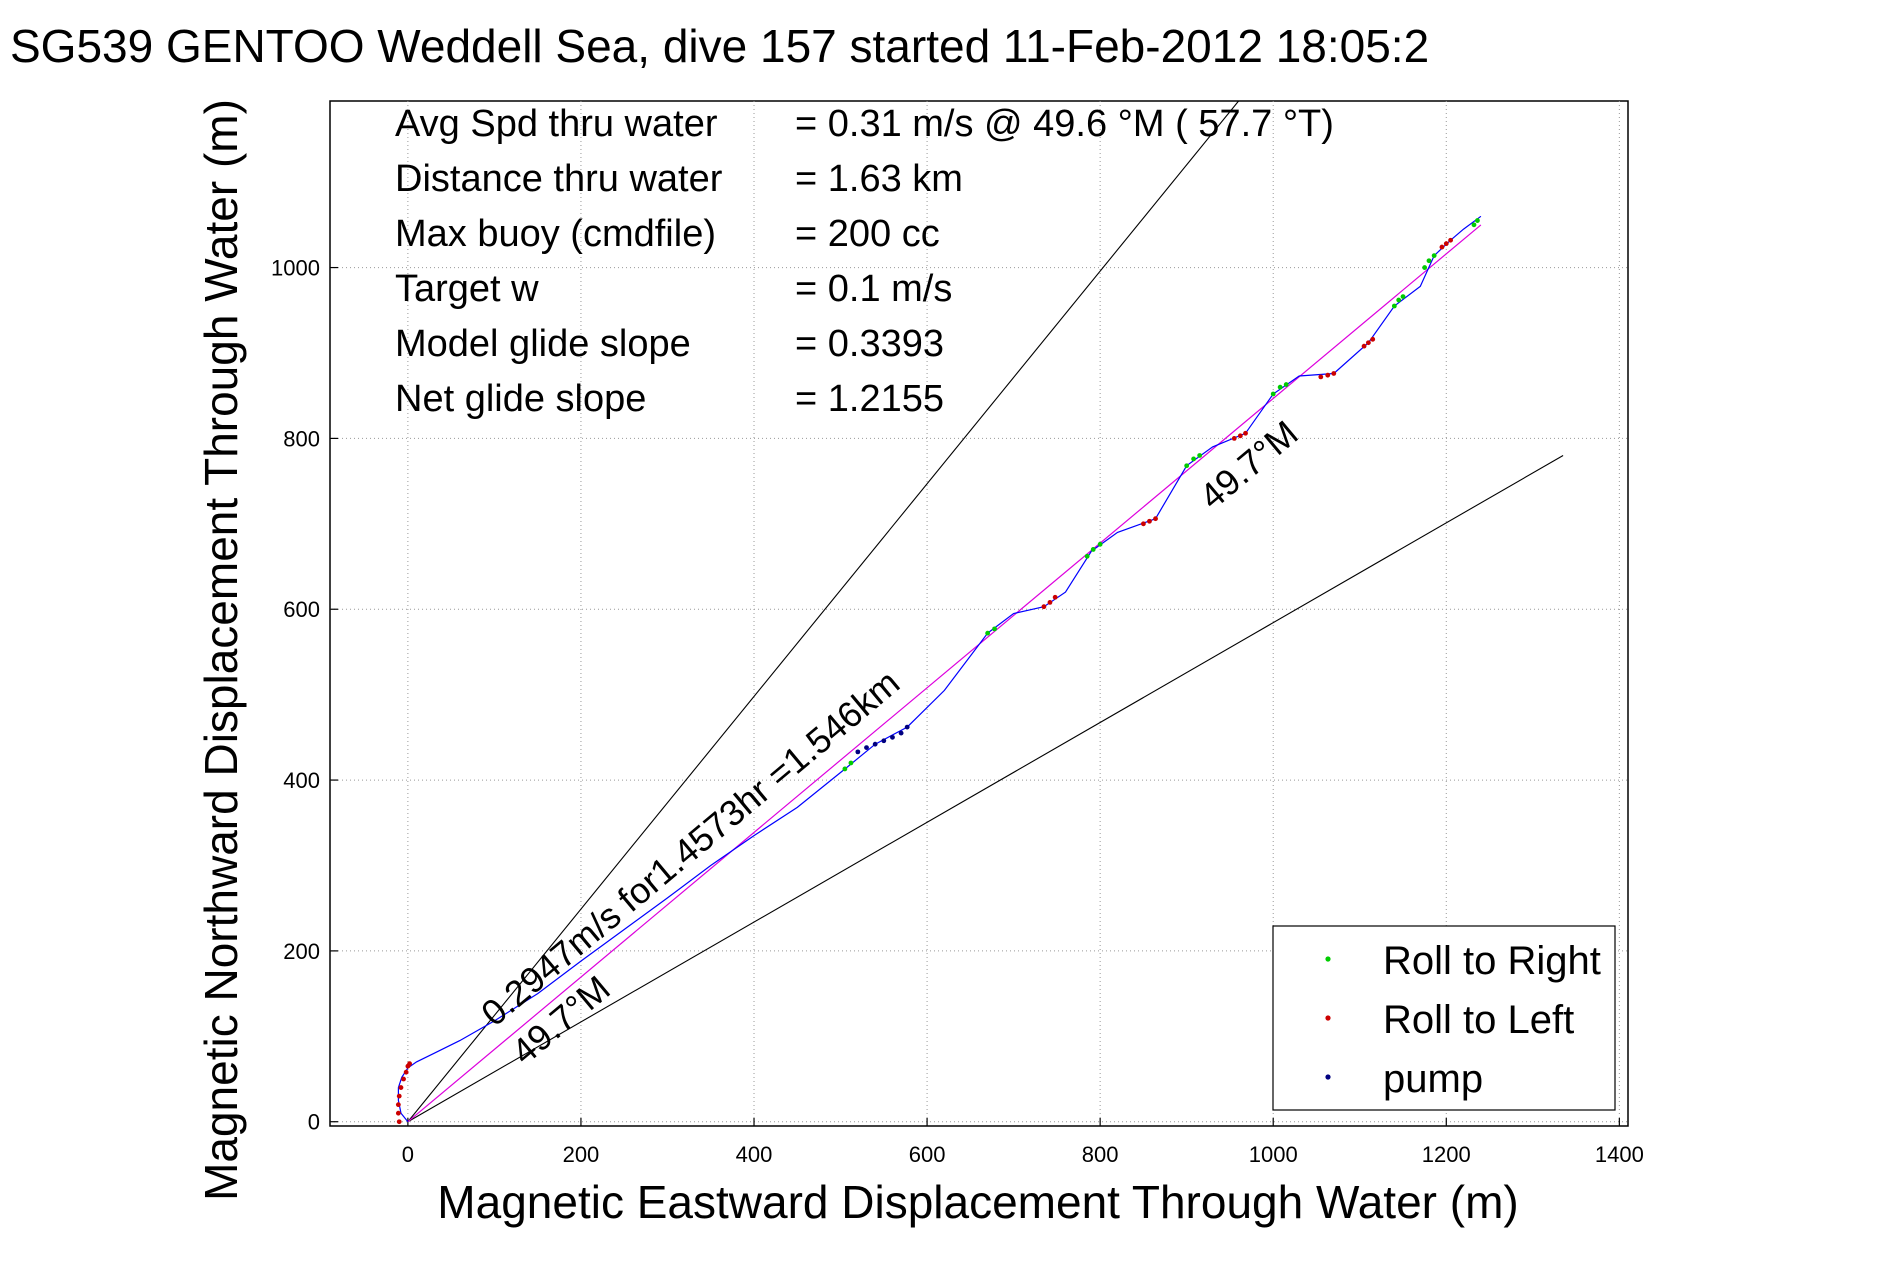 Image resolution: width=1891 pixels, height=1262 pixels. What do you see at coordinates (295, 268) in the screenshot?
I see `y-tick-label: 1000` at bounding box center [295, 268].